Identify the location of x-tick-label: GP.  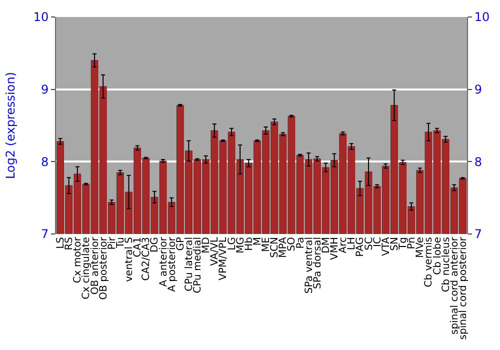
(180, 244).